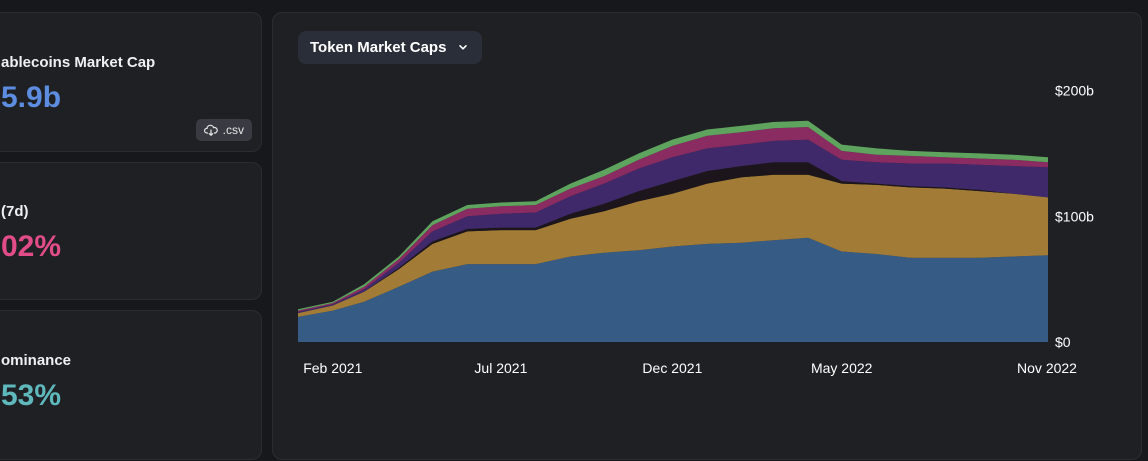 Image resolution: width=1148 pixels, height=461 pixels. I want to click on token-market-caps-dropdown: Token Market Caps, so click(390, 47).